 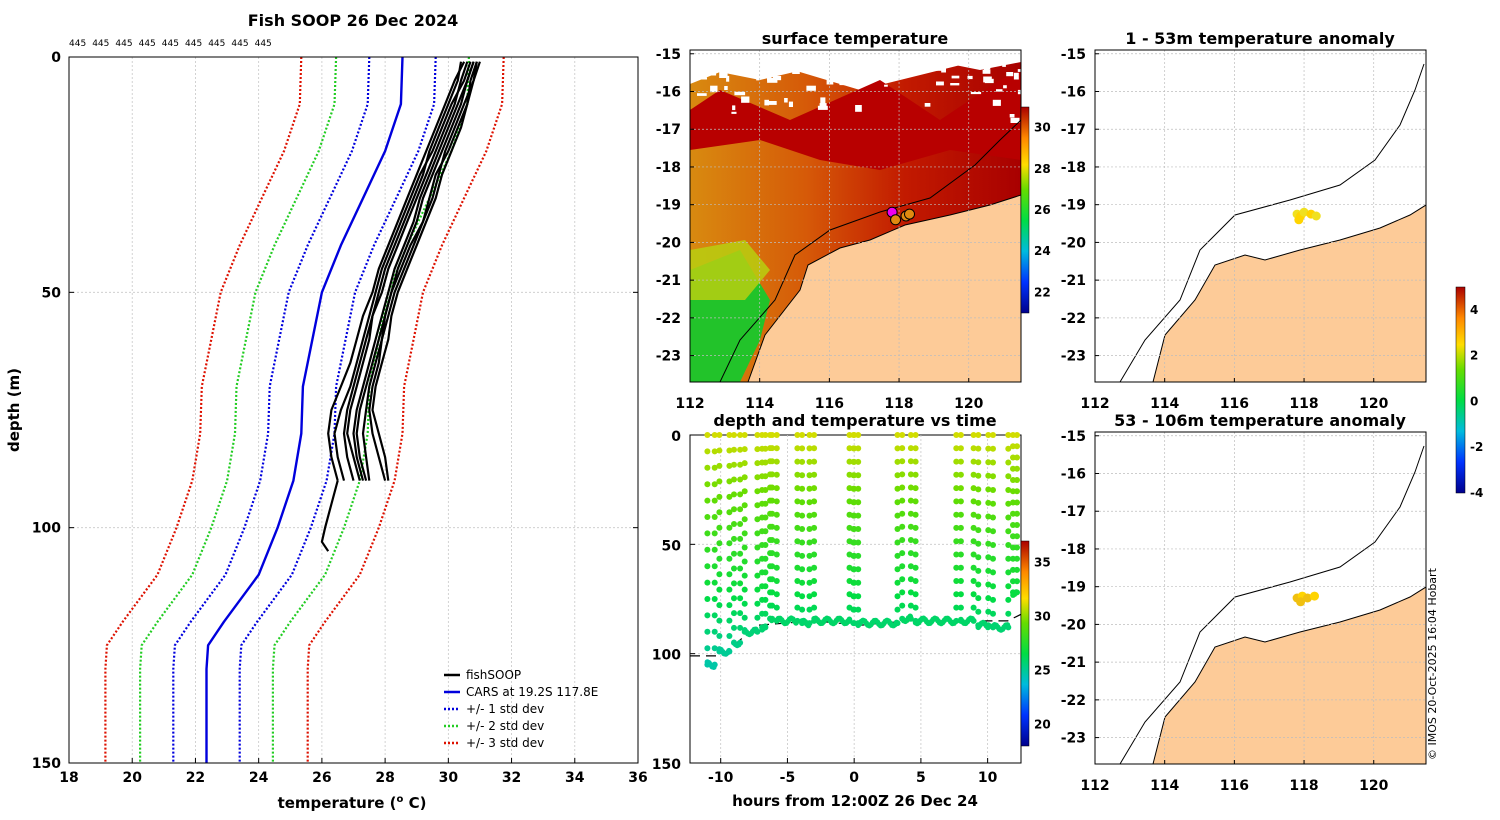 What do you see at coordinates (1042, 292) in the screenshot?
I see `sst-colorbar-tick-label: 22` at bounding box center [1042, 292].